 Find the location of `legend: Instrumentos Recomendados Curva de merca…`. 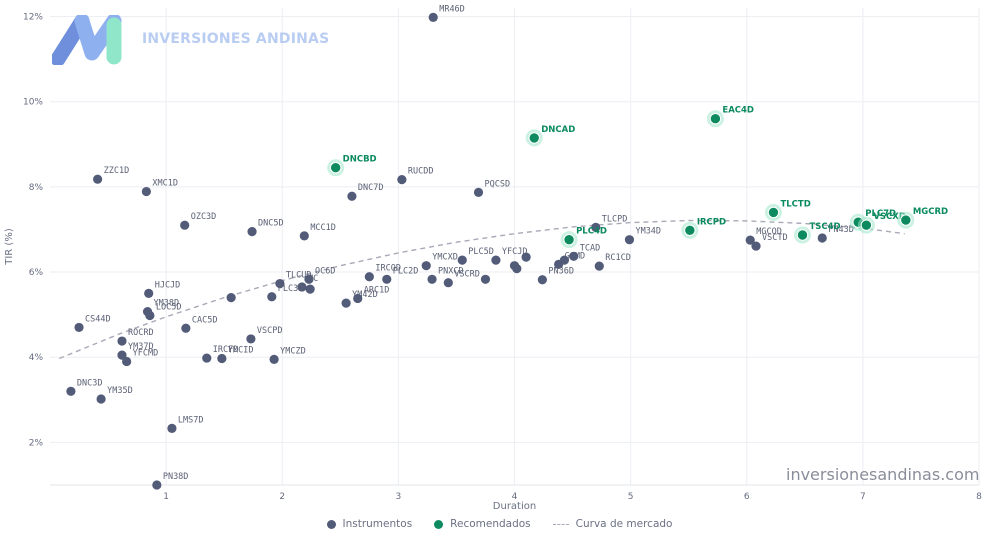

legend: Instrumentos Recomendados Curva de merca… is located at coordinates (499, 524).